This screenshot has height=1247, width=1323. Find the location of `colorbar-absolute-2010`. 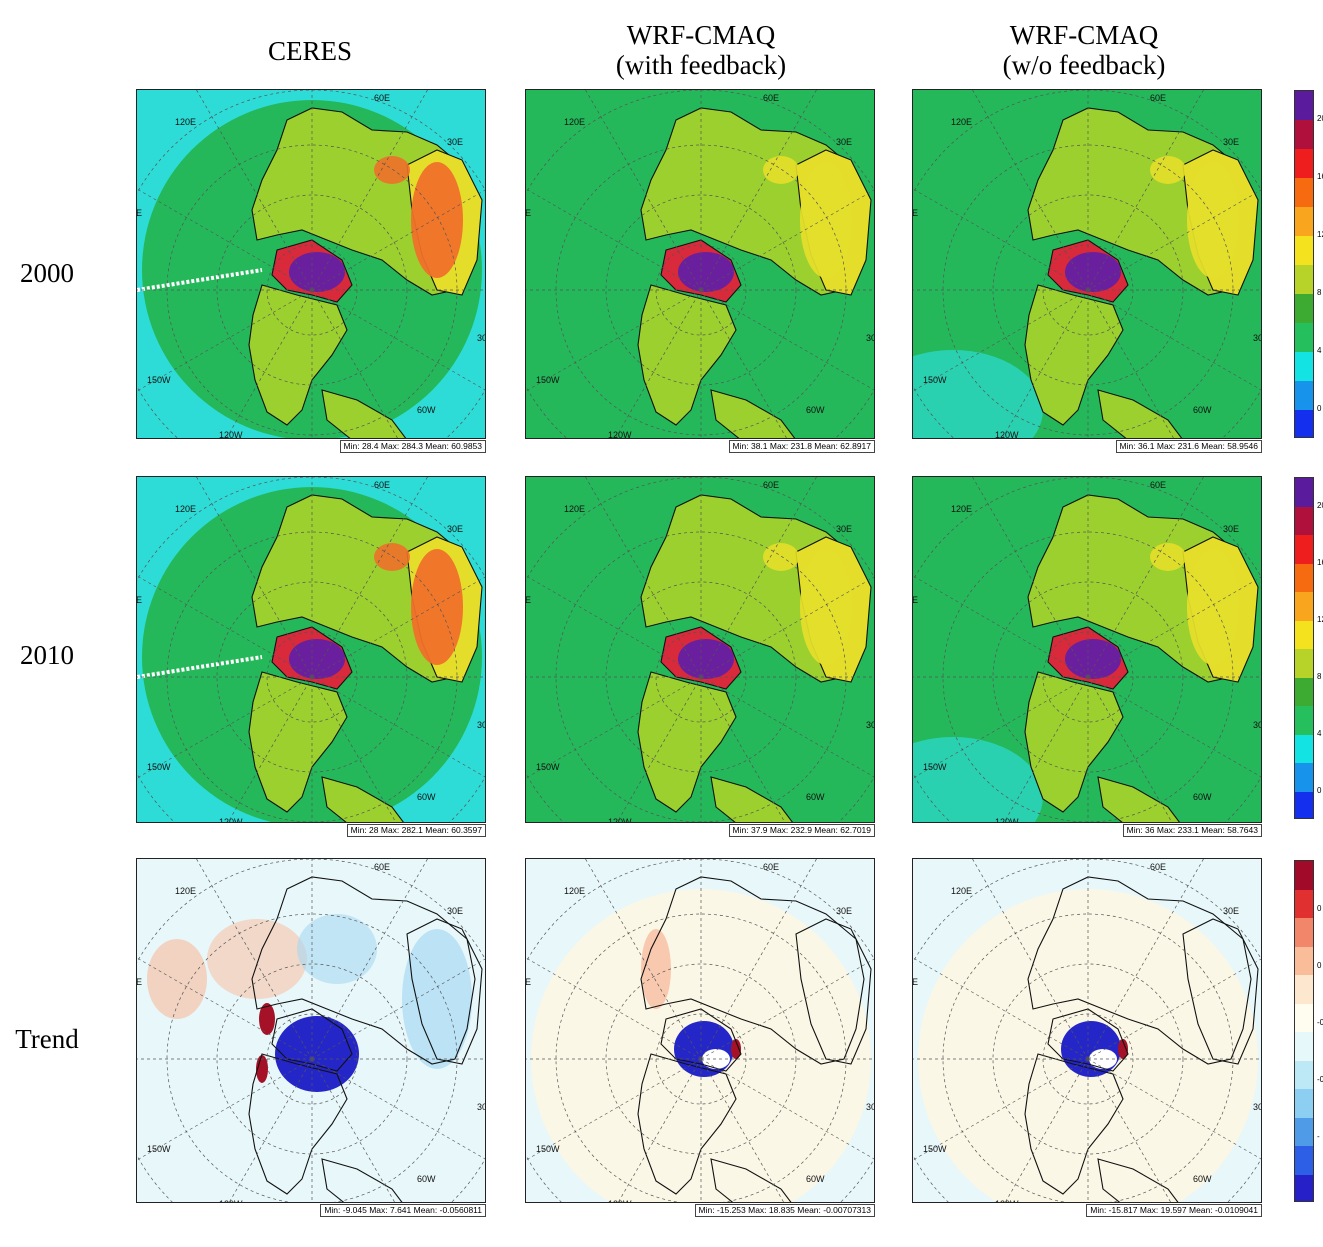

colorbar-absolute-2010 is located at coordinates (1304, 648).